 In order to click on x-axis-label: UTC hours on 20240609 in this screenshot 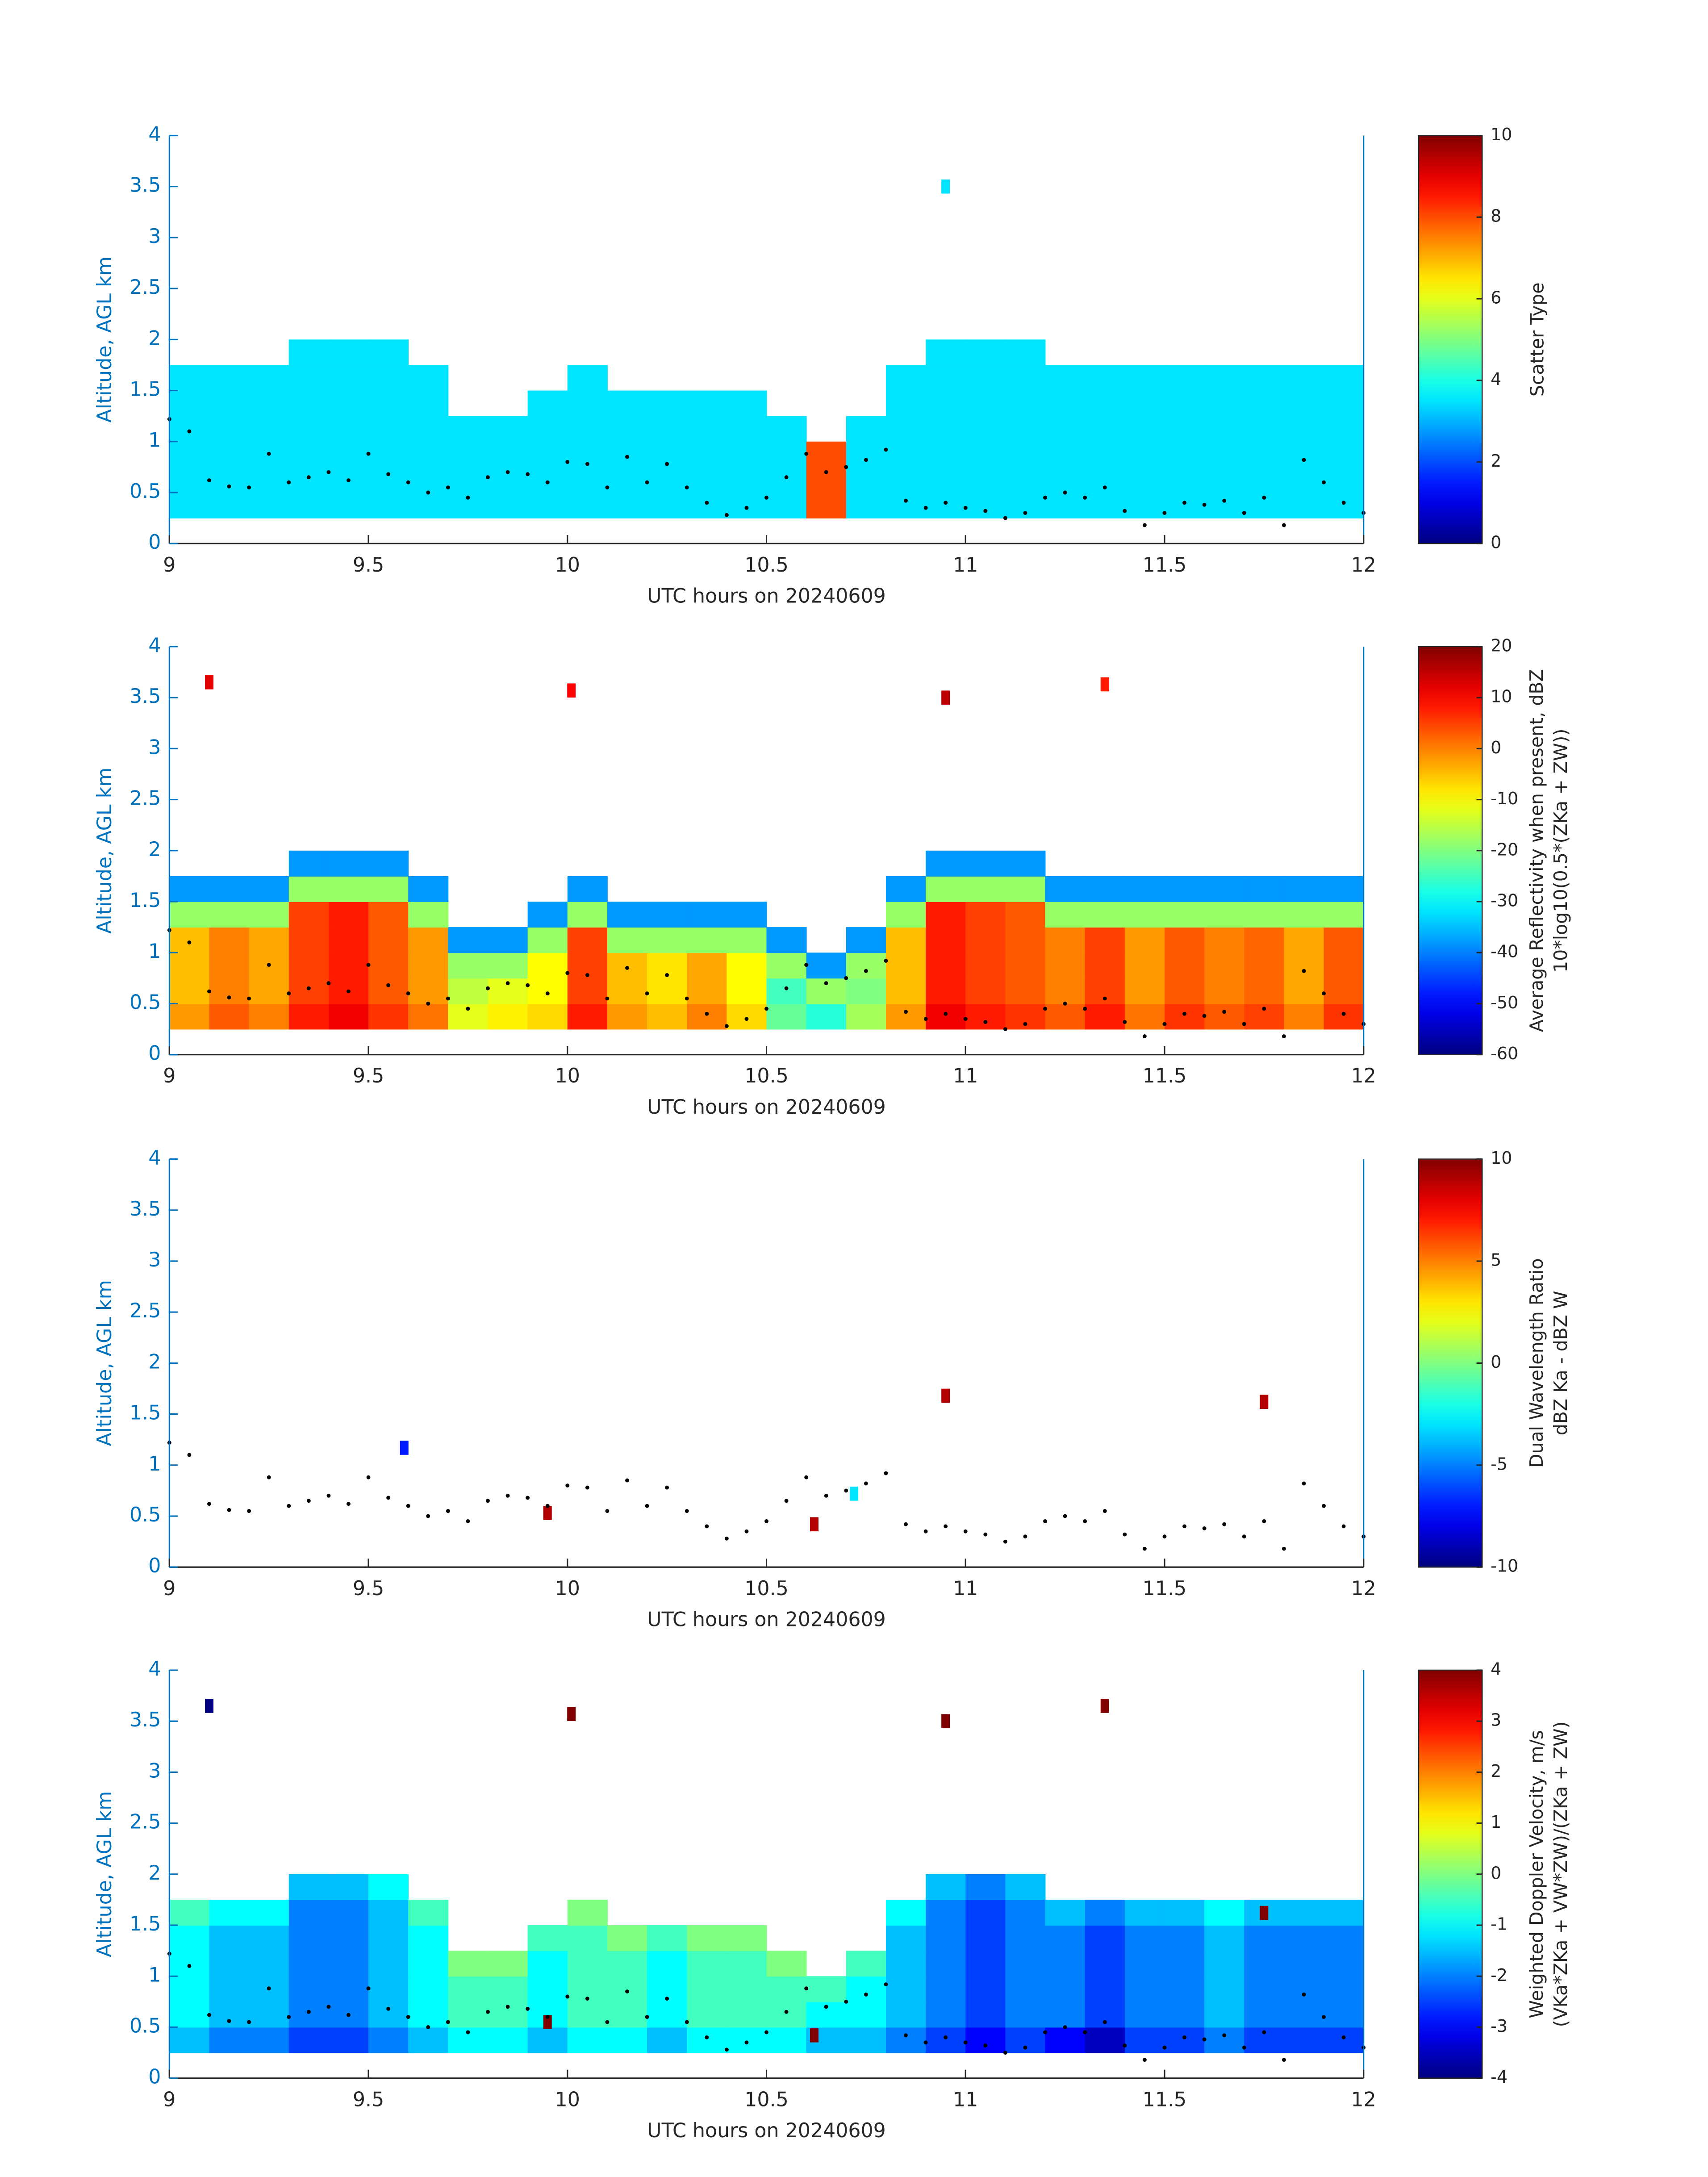, I will do `click(766, 1619)`.